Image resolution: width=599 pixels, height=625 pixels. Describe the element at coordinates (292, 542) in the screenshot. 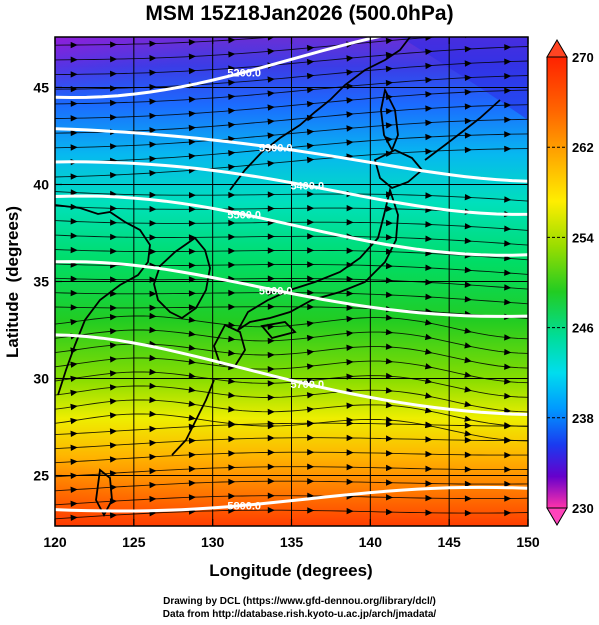

I see `x-tick-label: 135` at that location.